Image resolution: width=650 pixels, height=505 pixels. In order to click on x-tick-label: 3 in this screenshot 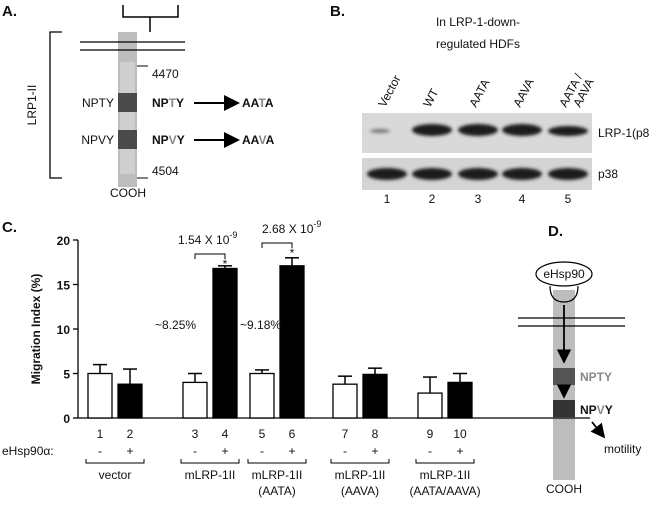, I will do `click(195, 434)`.